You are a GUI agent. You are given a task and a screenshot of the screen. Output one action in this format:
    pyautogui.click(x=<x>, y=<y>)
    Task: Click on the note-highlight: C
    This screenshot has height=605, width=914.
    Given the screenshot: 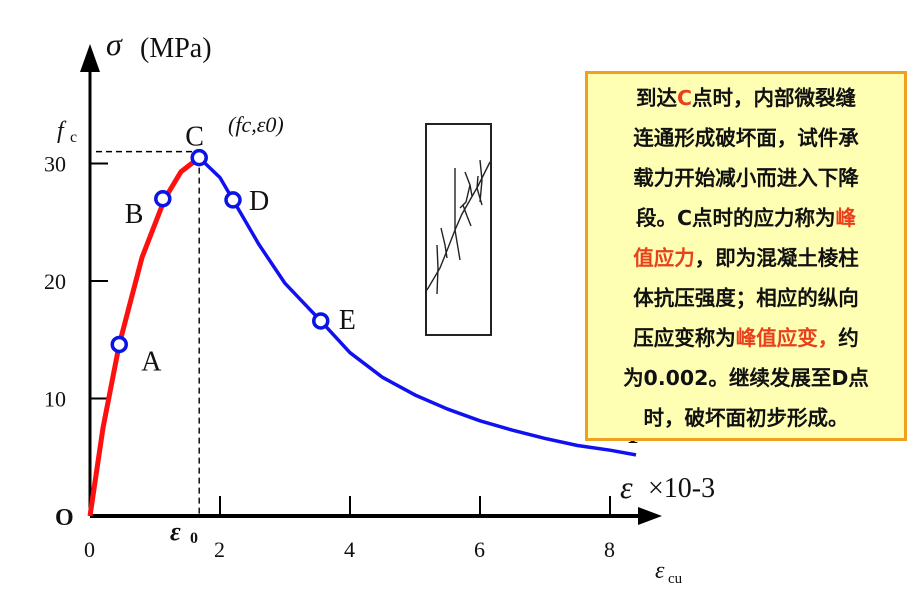 What is the action you would take?
    pyautogui.click(x=684, y=98)
    